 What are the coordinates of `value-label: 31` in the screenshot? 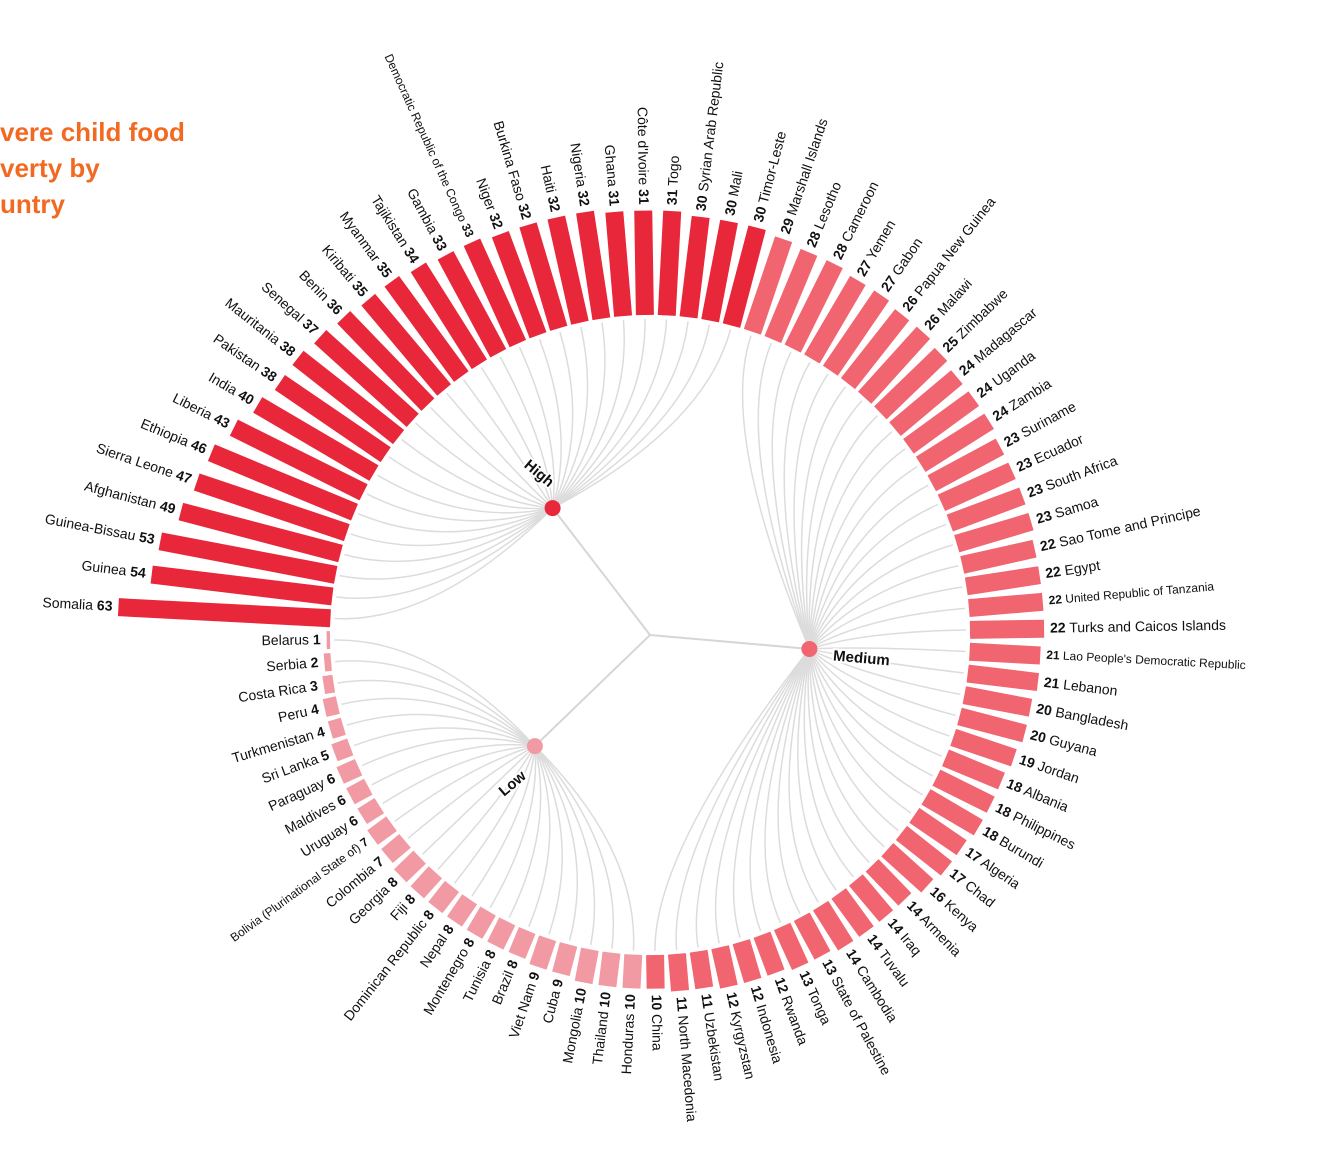 It's located at (671, 197).